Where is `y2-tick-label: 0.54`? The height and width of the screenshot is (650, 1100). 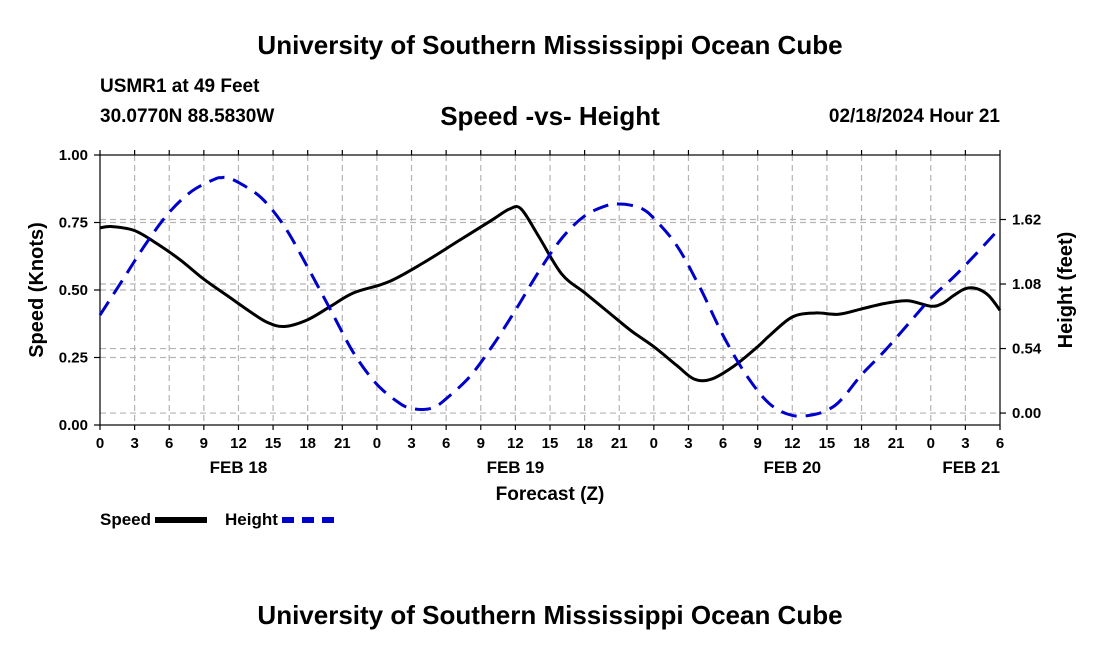 y2-tick-label: 0.54 is located at coordinates (1027, 349).